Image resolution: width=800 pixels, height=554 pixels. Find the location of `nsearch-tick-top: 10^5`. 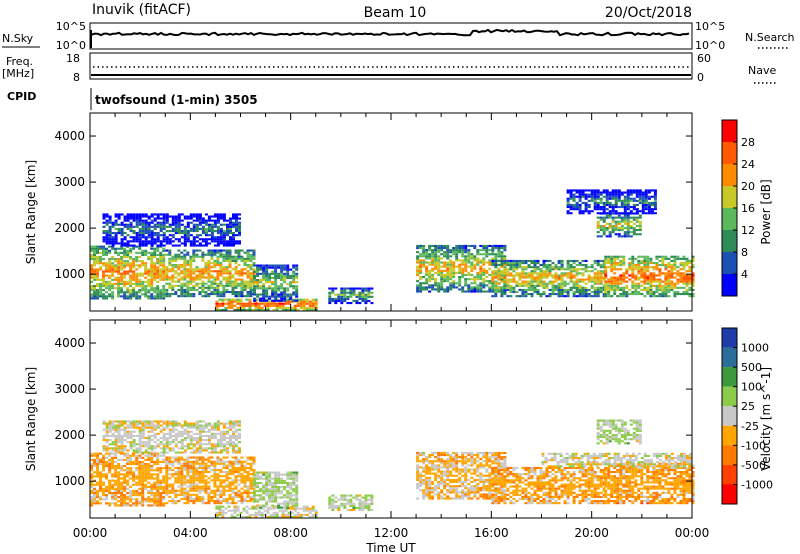

nsearch-tick-top: 10^5 is located at coordinates (710, 26).